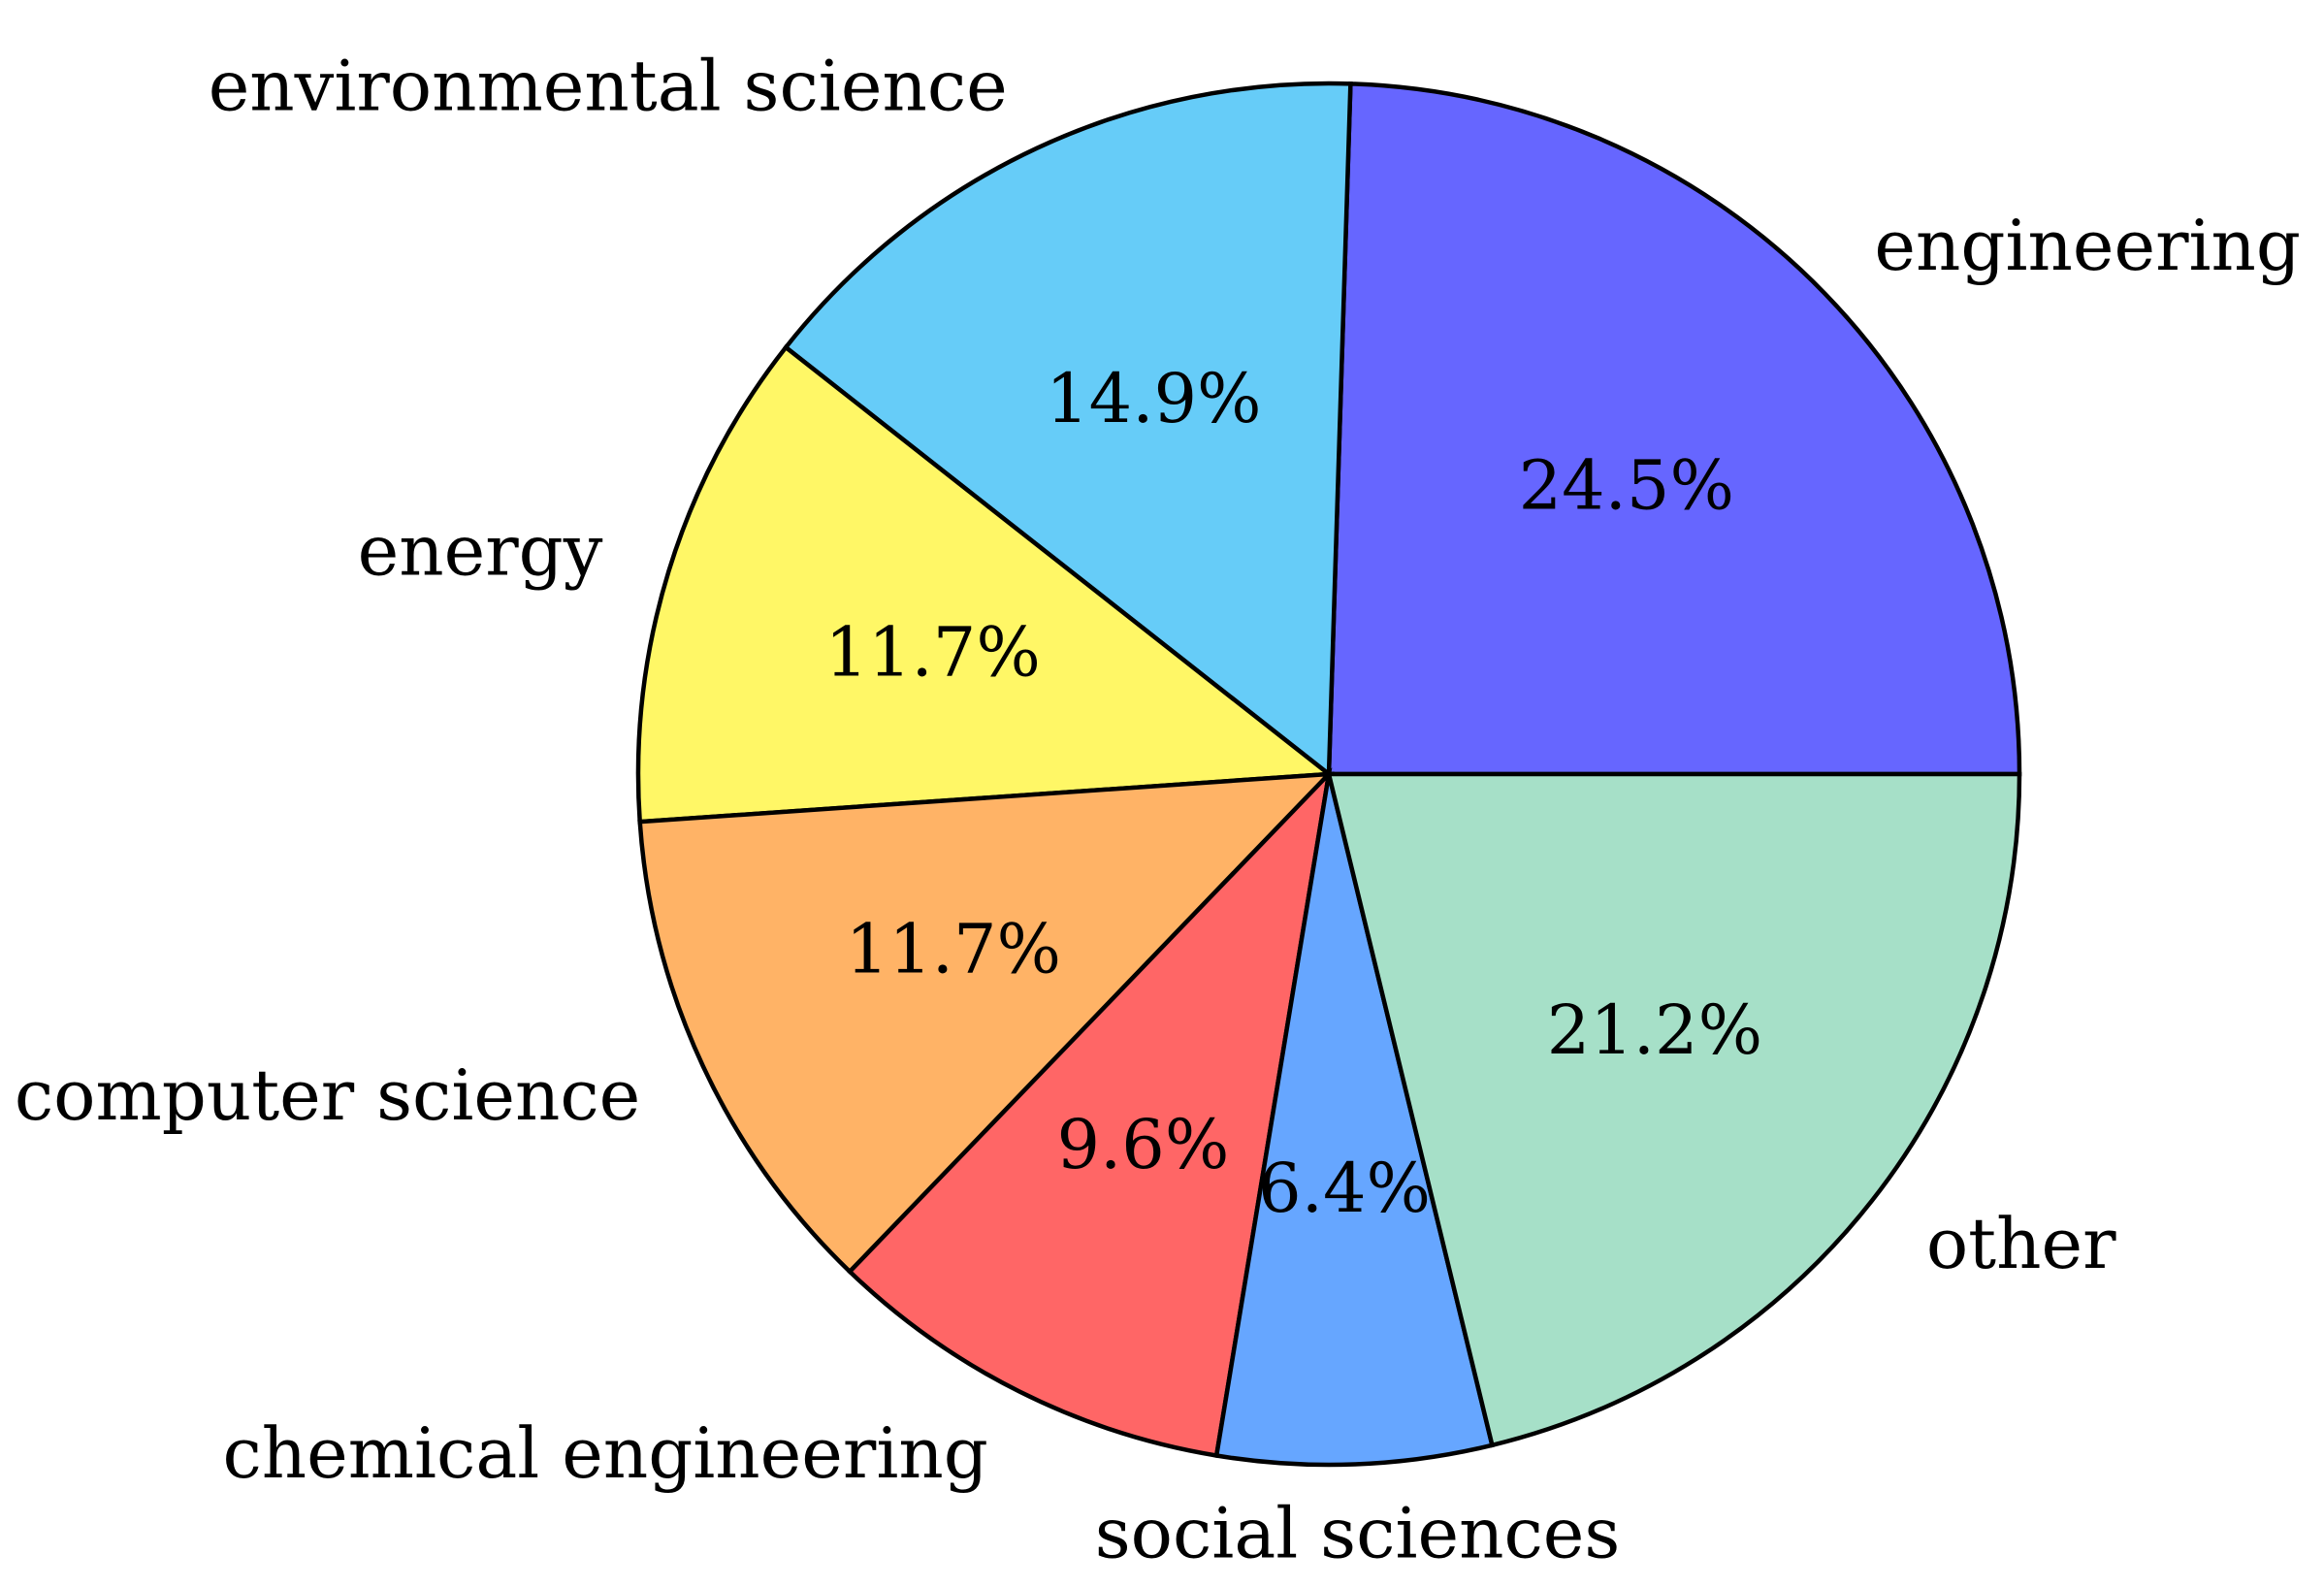 This screenshot has height=1587, width=2324. Describe the element at coordinates (604, 1453) in the screenshot. I see `category-label-chemical-engineering: chemical engineering` at that location.